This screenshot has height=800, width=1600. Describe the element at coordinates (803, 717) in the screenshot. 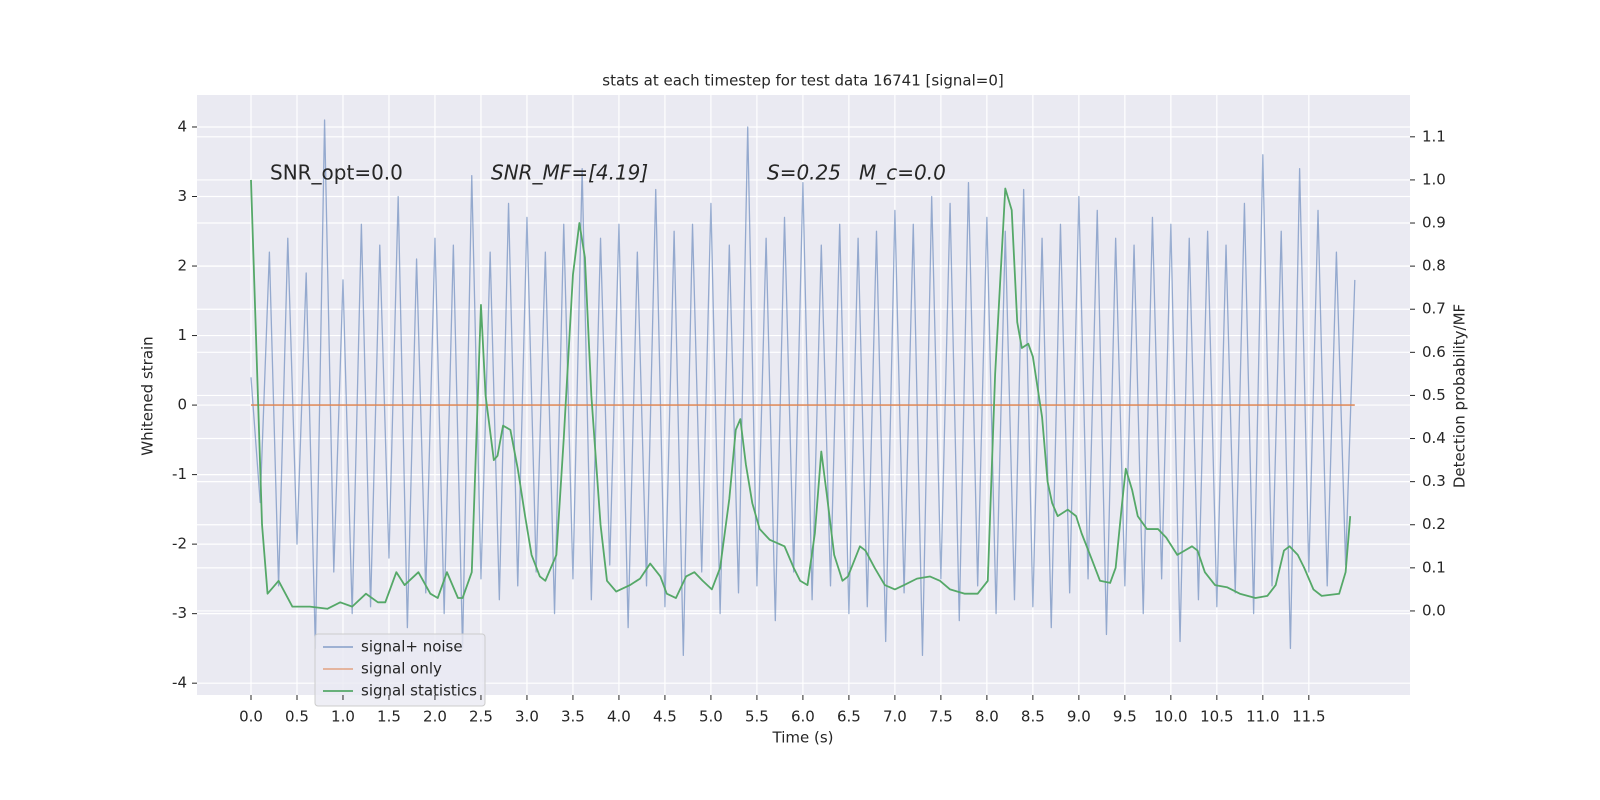

I see `x-tick-label: 6.0` at that location.